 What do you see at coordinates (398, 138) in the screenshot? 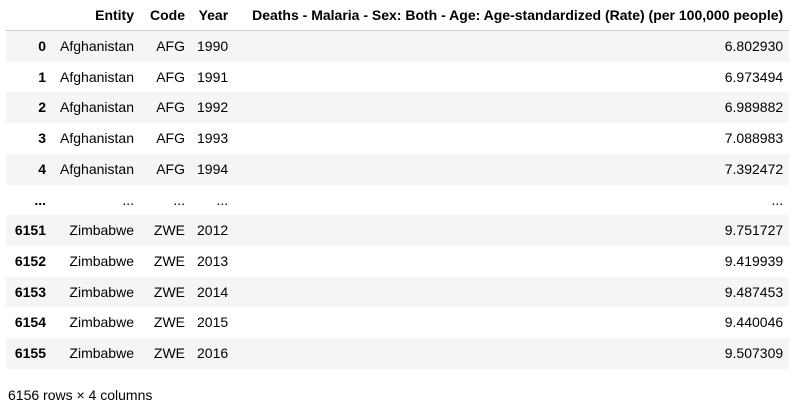
I see `table-row: 3 Afghanistan AFG 1993 7.088983` at bounding box center [398, 138].